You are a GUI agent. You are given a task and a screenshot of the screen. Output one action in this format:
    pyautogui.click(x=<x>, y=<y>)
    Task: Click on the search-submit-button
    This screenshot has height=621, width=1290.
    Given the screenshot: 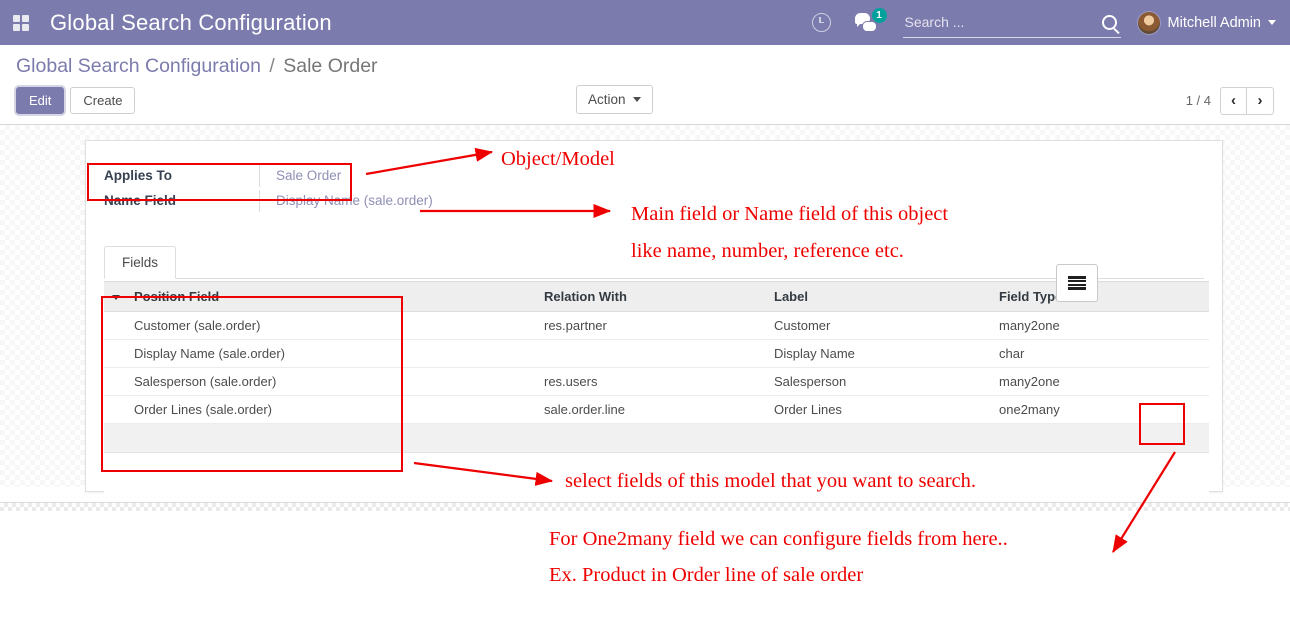 What is the action you would take?
    pyautogui.click(x=1110, y=22)
    